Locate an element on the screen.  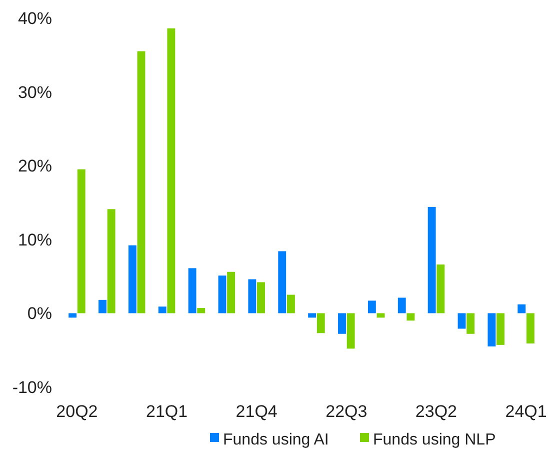
y-tick-label: 0% is located at coordinates (39, 314).